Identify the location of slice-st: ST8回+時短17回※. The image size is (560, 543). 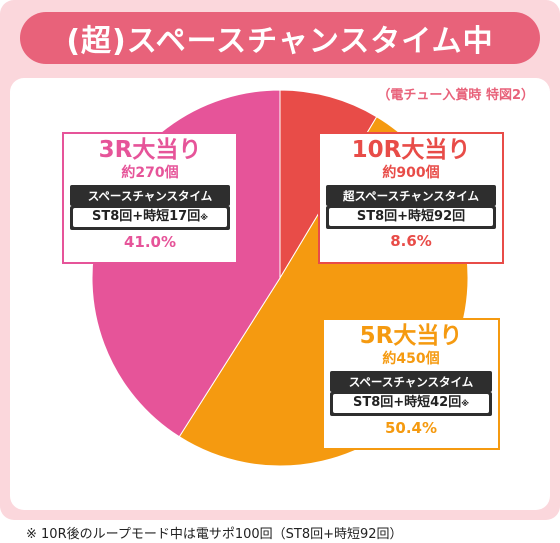
(150, 218).